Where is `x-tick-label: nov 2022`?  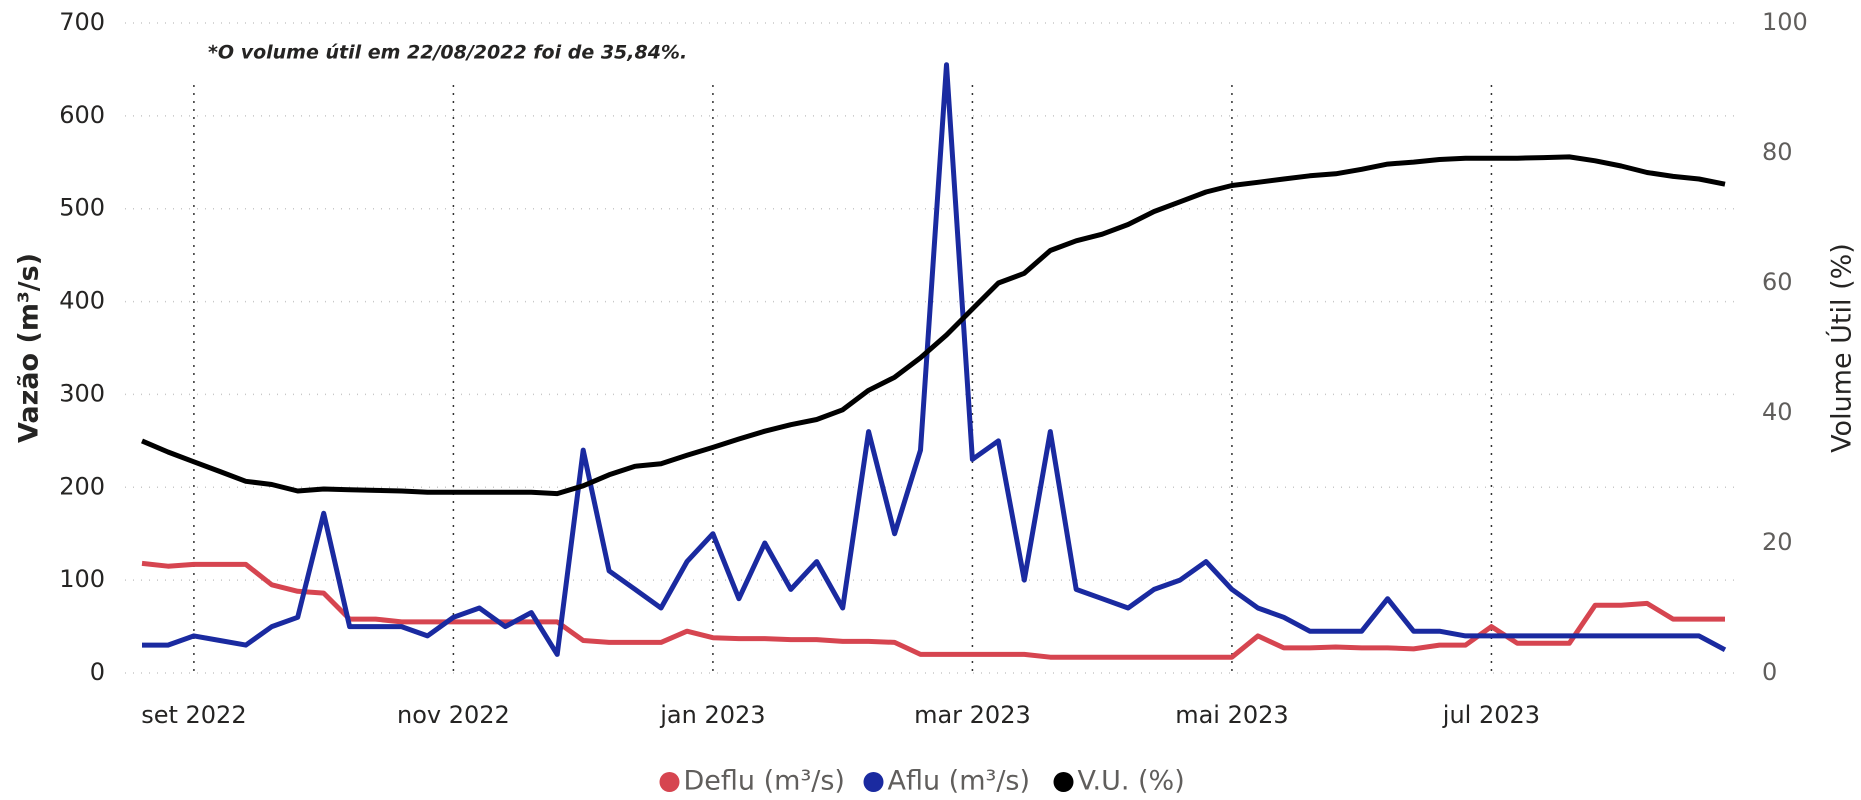 x-tick-label: nov 2022 is located at coordinates (453, 715).